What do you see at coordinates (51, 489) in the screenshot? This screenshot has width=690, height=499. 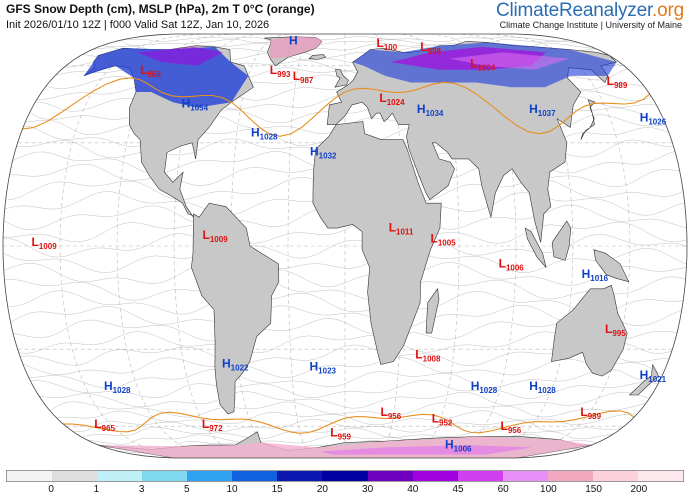 I see `colorbar-tick-label: 0` at bounding box center [51, 489].